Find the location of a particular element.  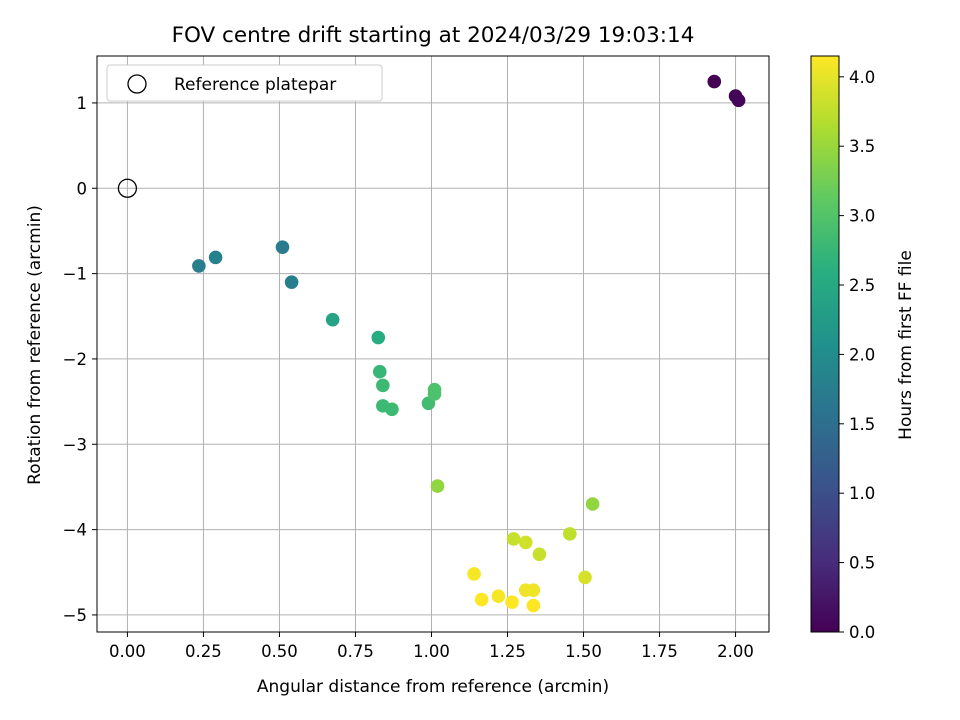

y-tick-label: 0 is located at coordinates (82, 188).